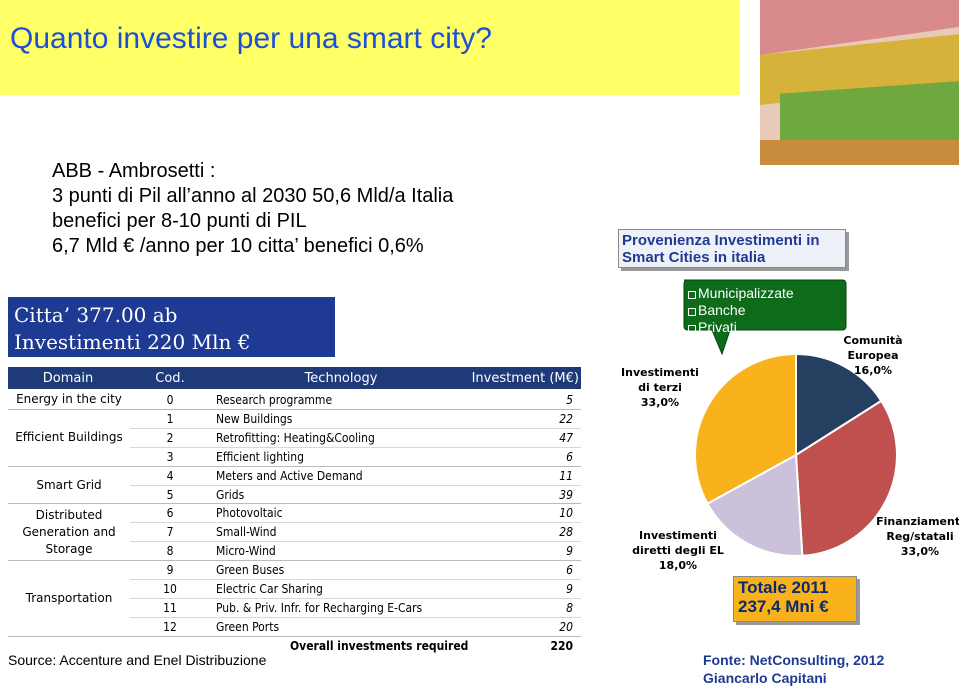 Image resolution: width=959 pixels, height=686 pixels. I want to click on table-header-cell: Investment (M€), so click(525, 378).